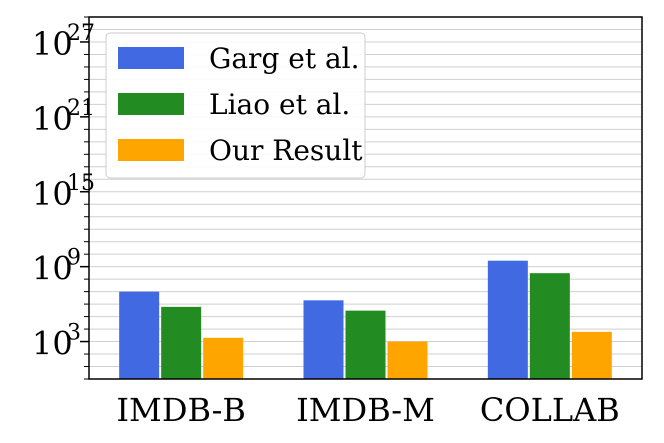 This screenshot has height=443, width=664. What do you see at coordinates (81, 108) in the screenshot?
I see `y-tick-exponent: 21` at bounding box center [81, 108].